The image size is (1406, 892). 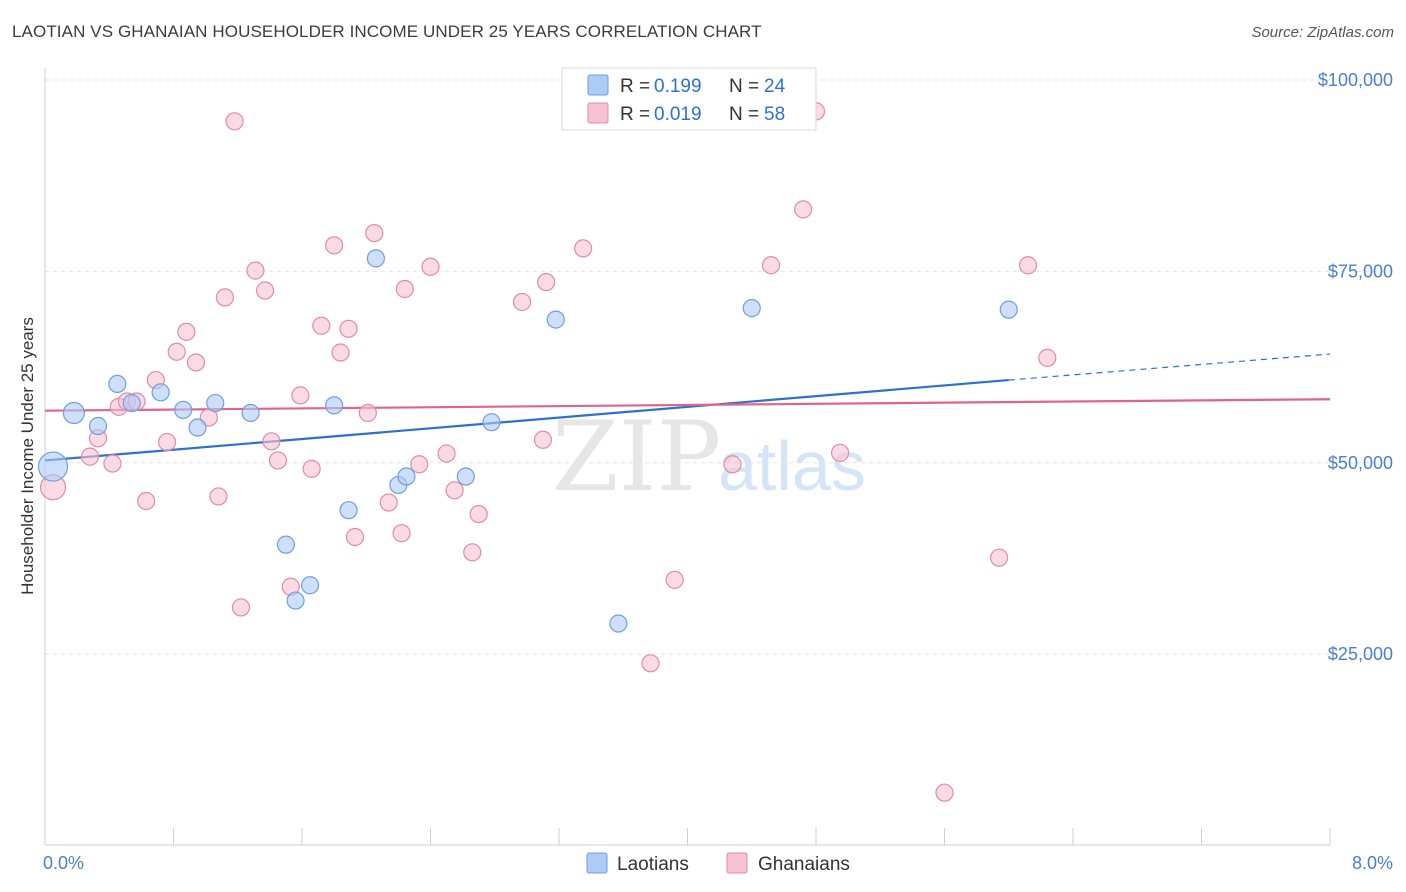 I want to click on watermark-atlas: atlas, so click(x=792, y=466).